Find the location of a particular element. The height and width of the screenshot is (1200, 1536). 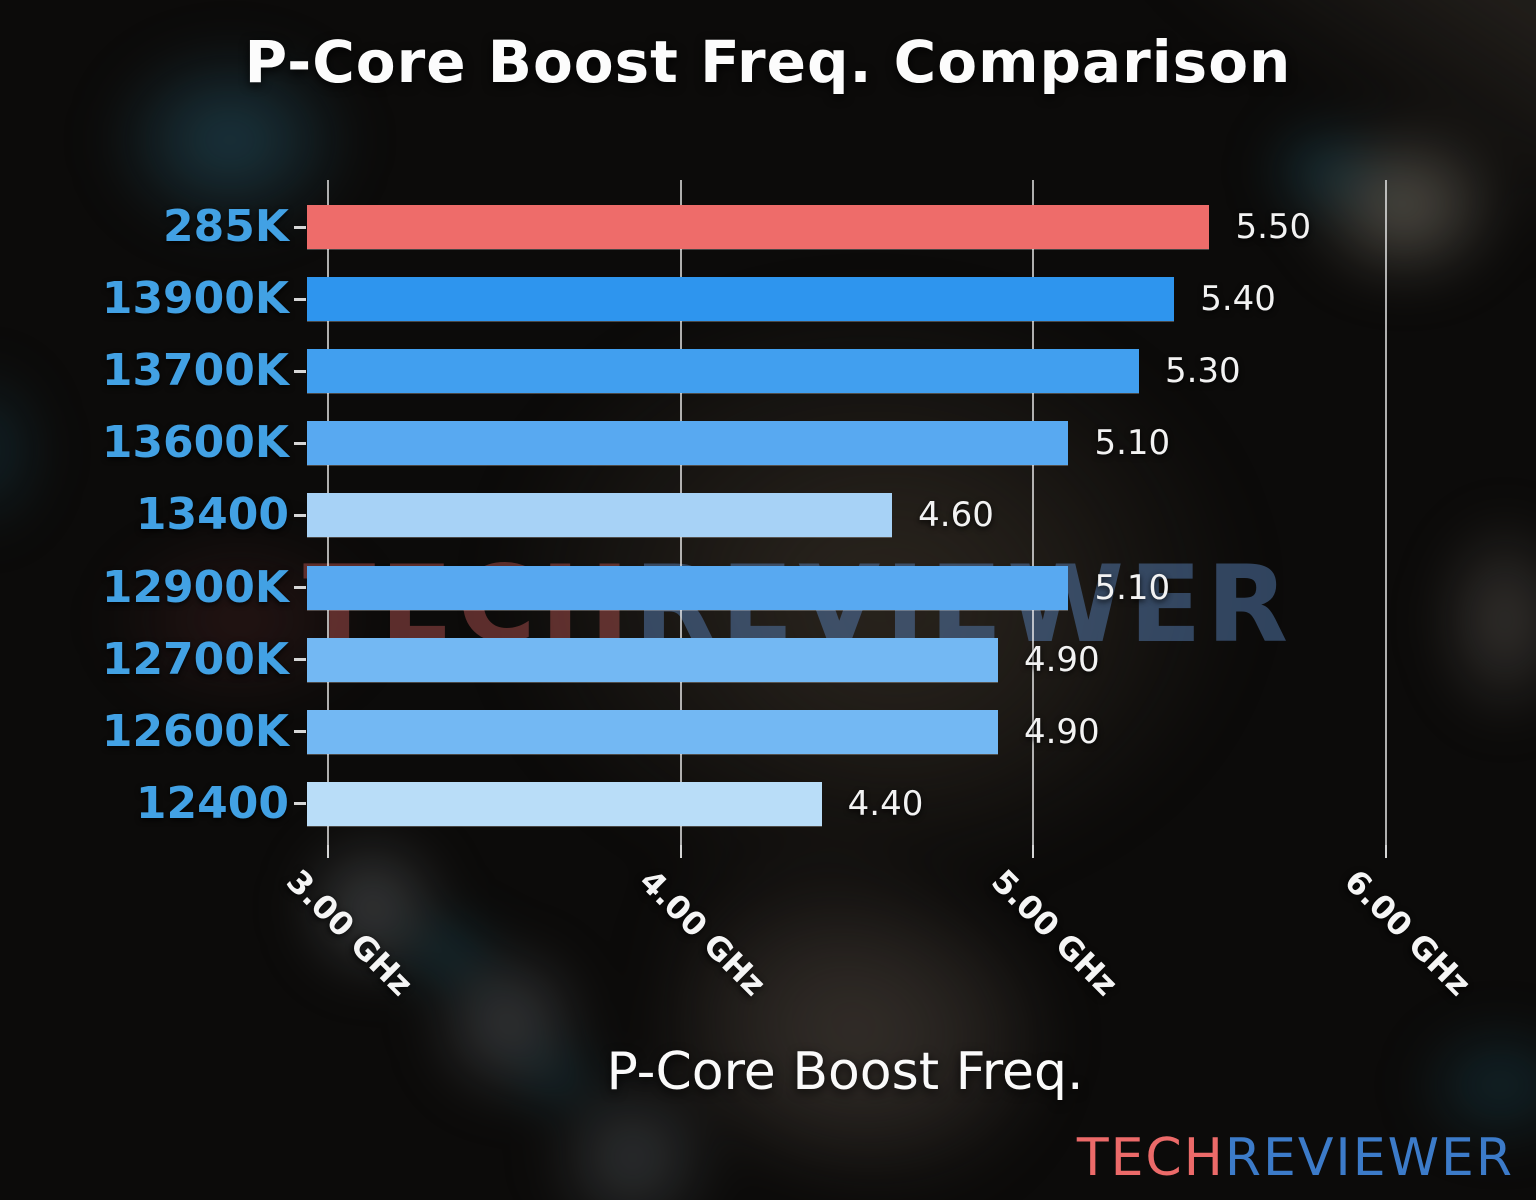

value-label: 4.60 is located at coordinates (956, 515).